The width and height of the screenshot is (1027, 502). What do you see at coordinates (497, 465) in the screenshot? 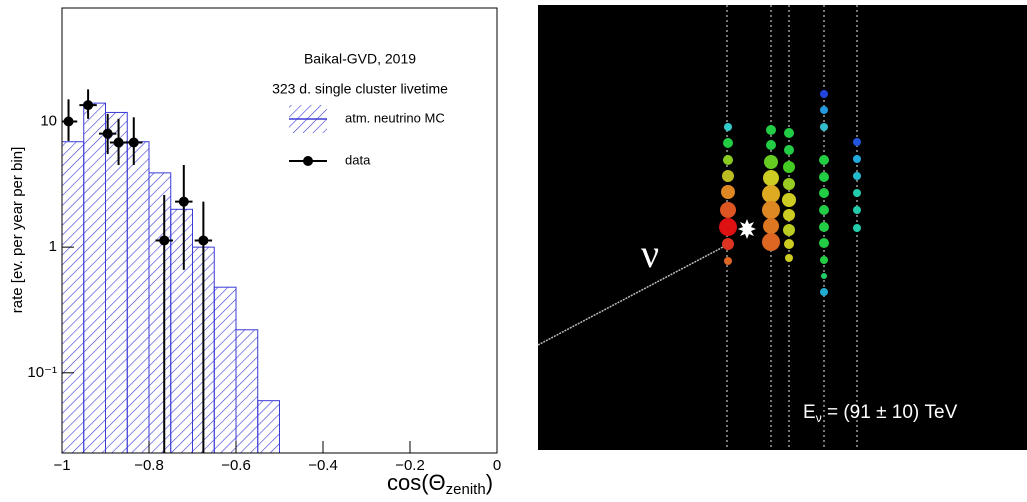
I see `x-tick-label: 0` at bounding box center [497, 465].